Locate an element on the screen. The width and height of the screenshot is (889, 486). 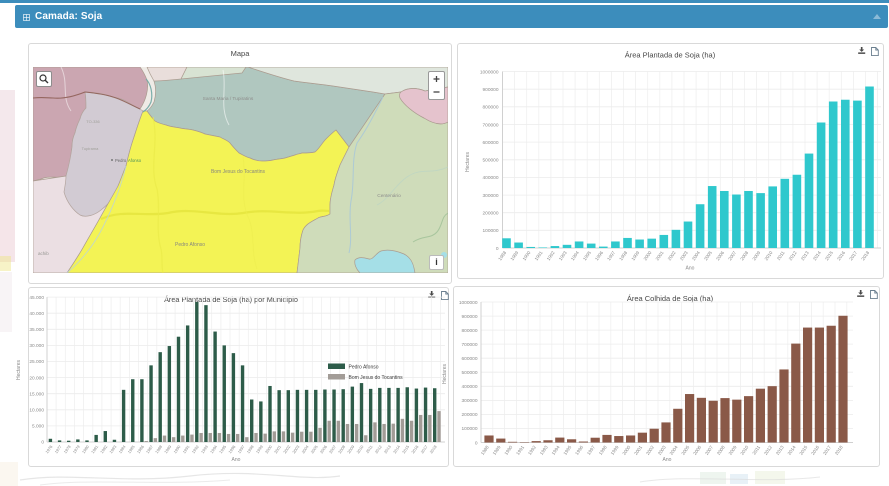
svg-text: 1998 is located at coordinates (251, 449).